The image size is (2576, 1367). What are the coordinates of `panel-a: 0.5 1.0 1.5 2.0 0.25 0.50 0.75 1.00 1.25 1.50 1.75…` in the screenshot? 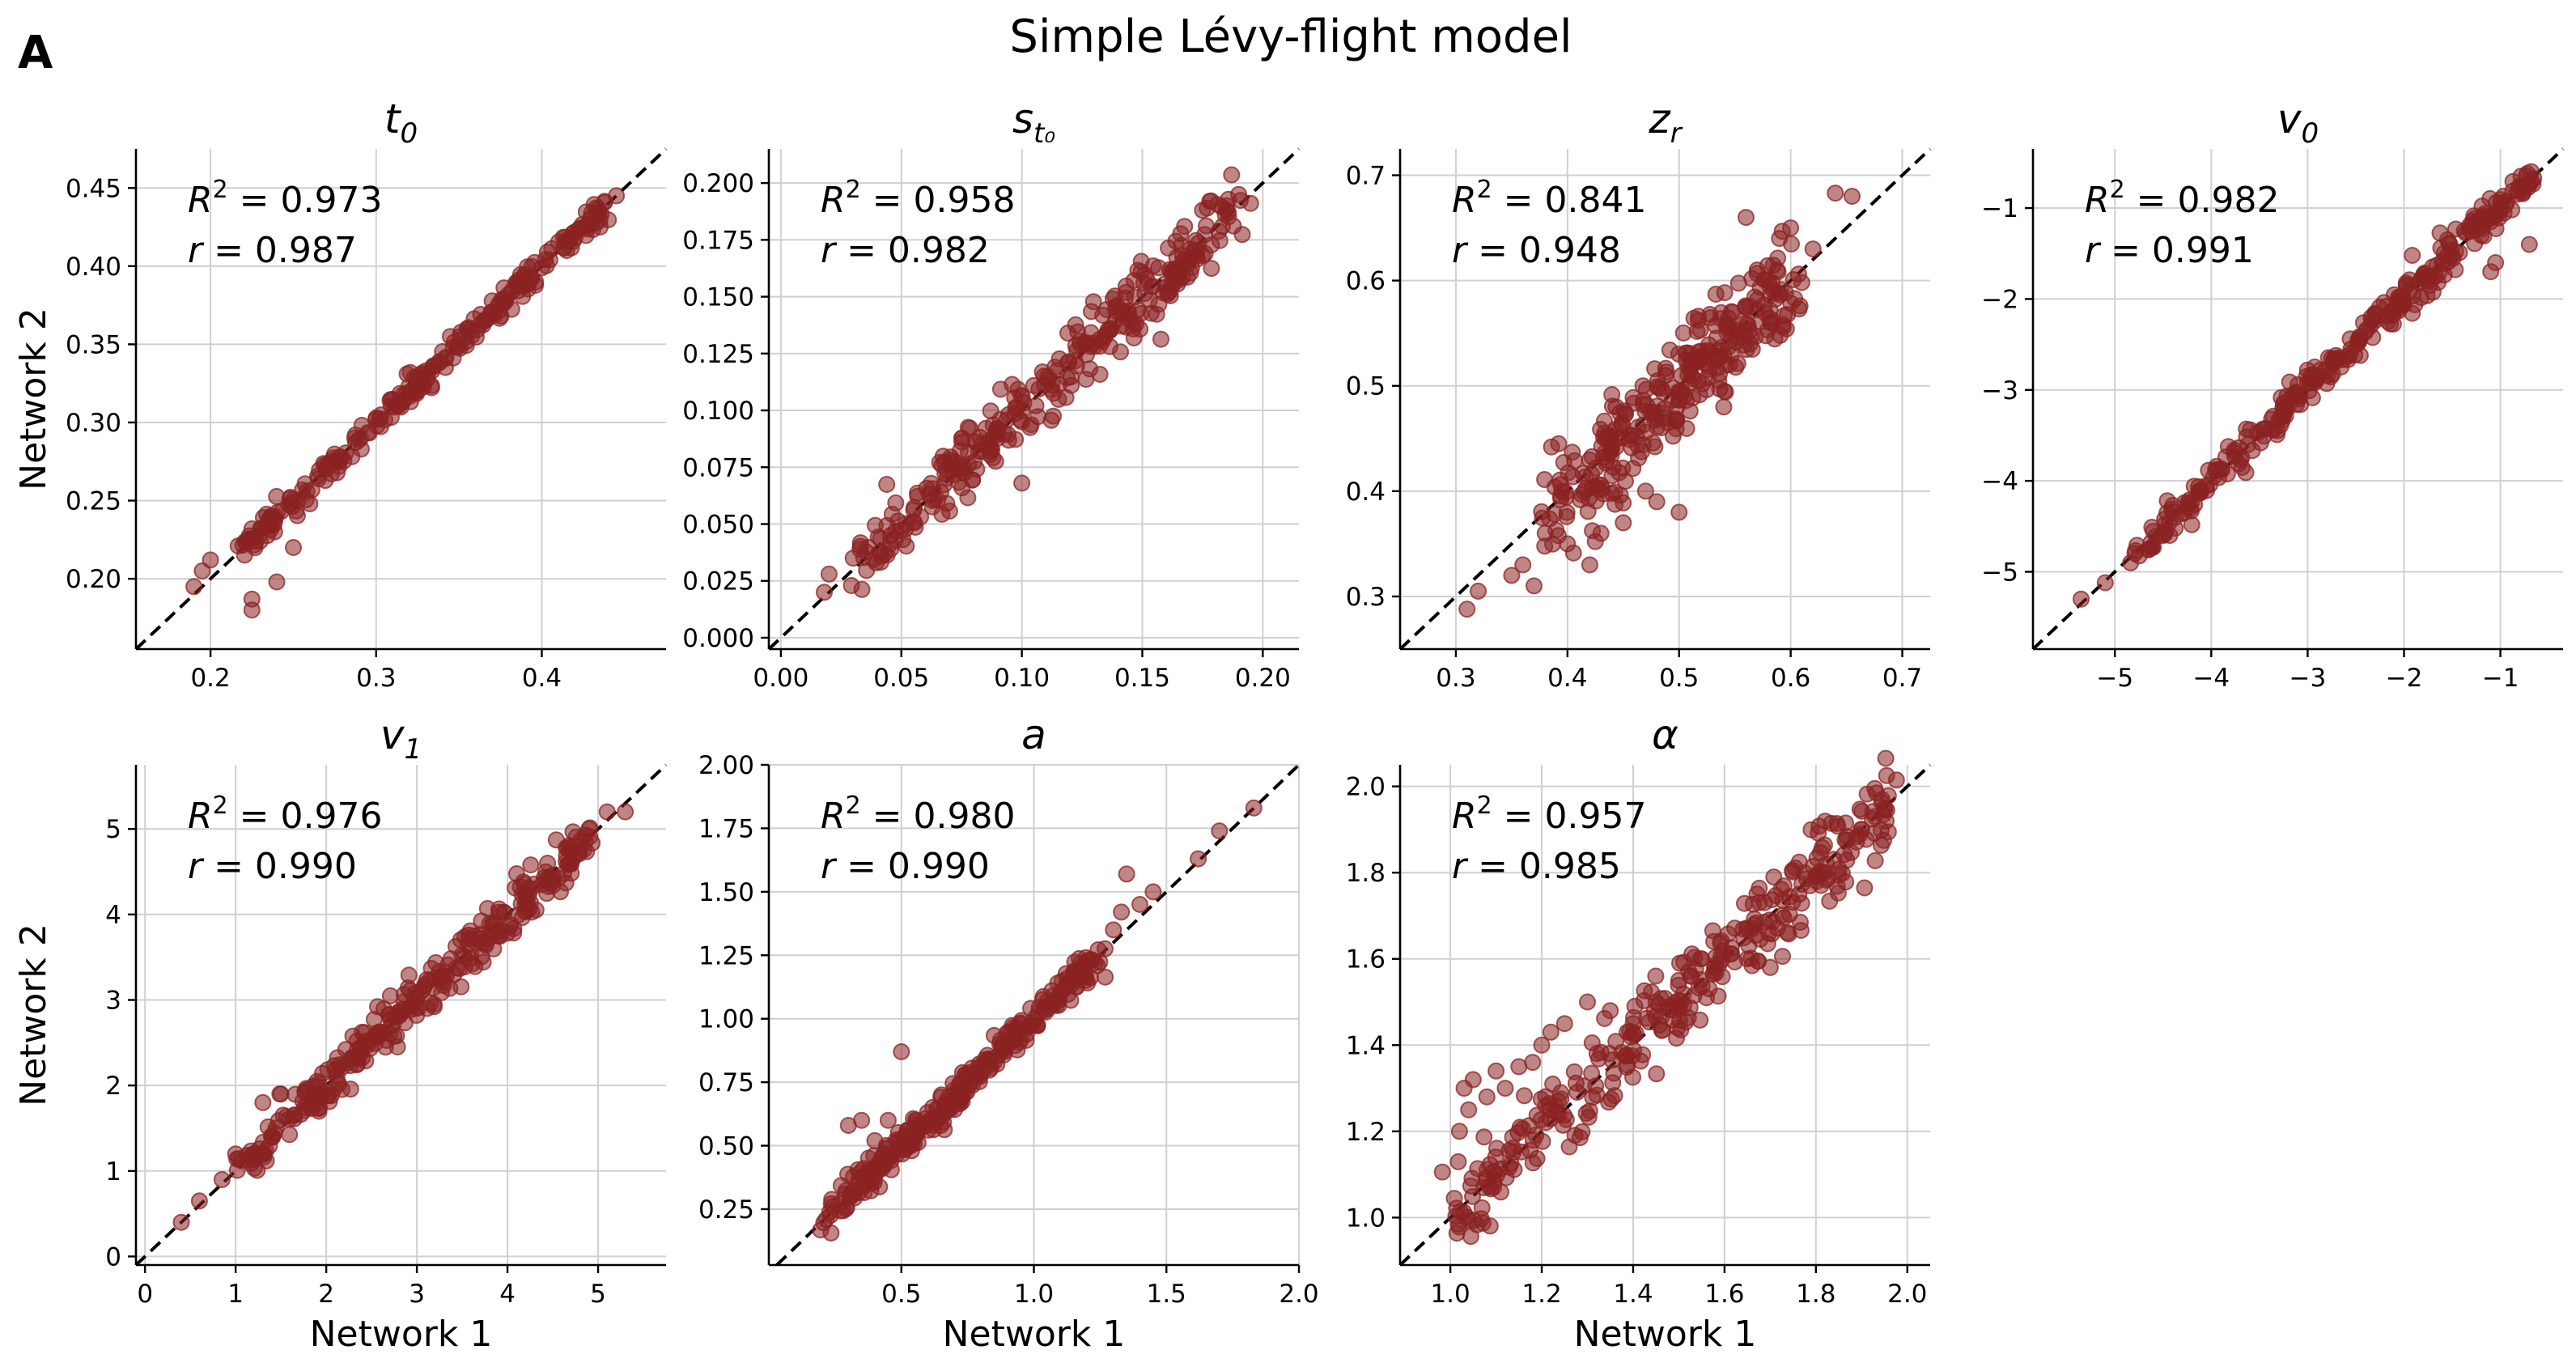 It's located at (1008, 1033).